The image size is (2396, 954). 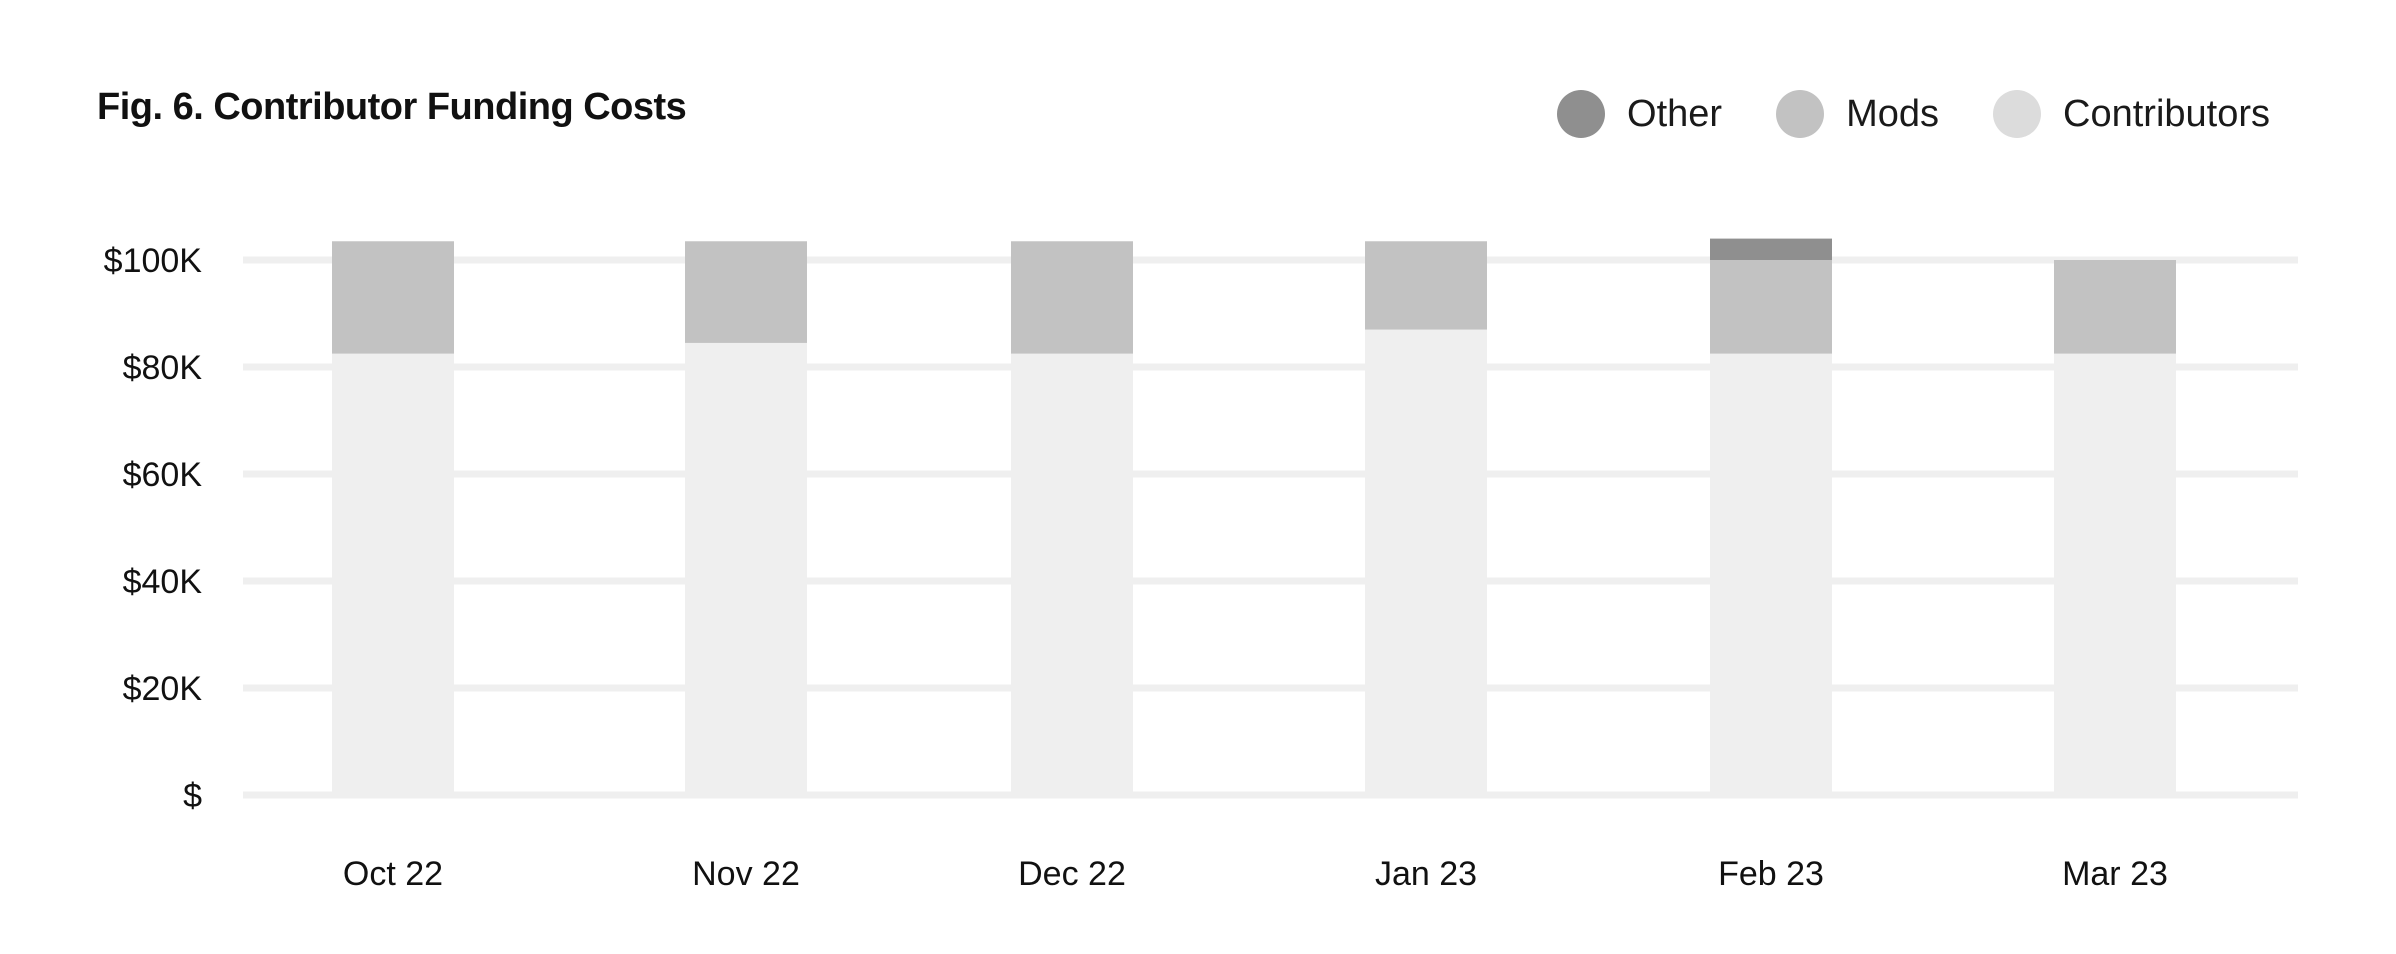 I want to click on y-tick-label: $60K, so click(x=163, y=475).